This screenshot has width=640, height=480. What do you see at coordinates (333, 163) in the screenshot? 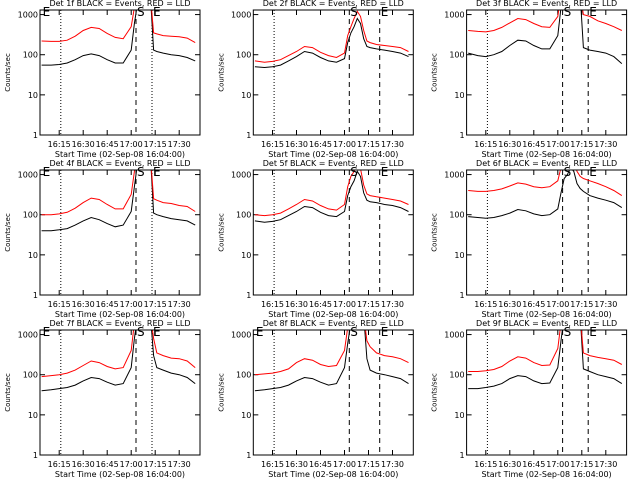
I see `panel-title: Det 5f BLACK = Events, RED = LLD` at bounding box center [333, 163].